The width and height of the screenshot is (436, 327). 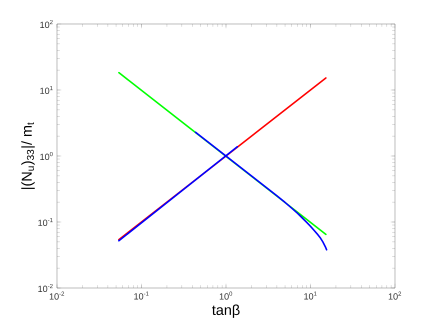 What do you see at coordinates (45, 288) in the screenshot?
I see `y-tick-label: 10$^{-2}$` at bounding box center [45, 288].